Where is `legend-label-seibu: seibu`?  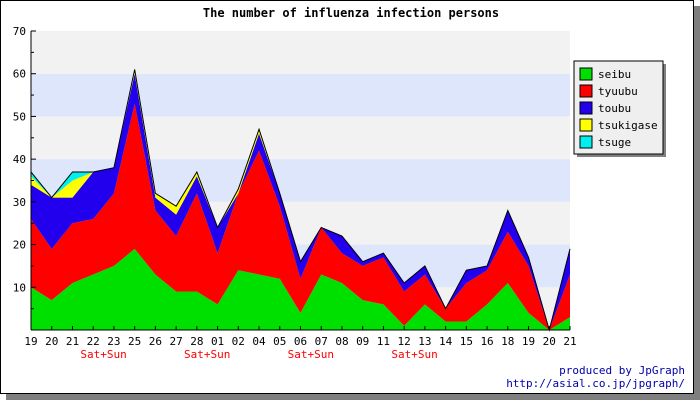
legend-label-seibu: seibu is located at coordinates (614, 74).